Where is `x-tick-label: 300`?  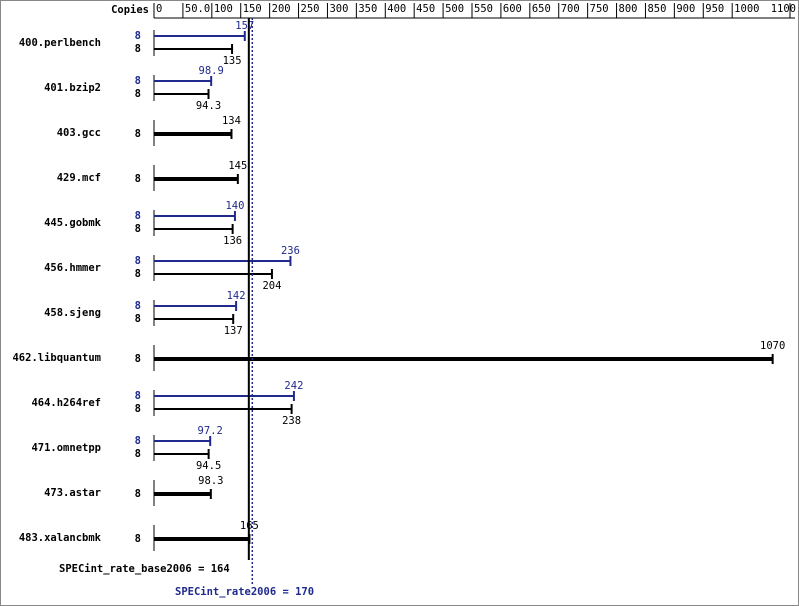 x-tick-label: 300 is located at coordinates (338, 9).